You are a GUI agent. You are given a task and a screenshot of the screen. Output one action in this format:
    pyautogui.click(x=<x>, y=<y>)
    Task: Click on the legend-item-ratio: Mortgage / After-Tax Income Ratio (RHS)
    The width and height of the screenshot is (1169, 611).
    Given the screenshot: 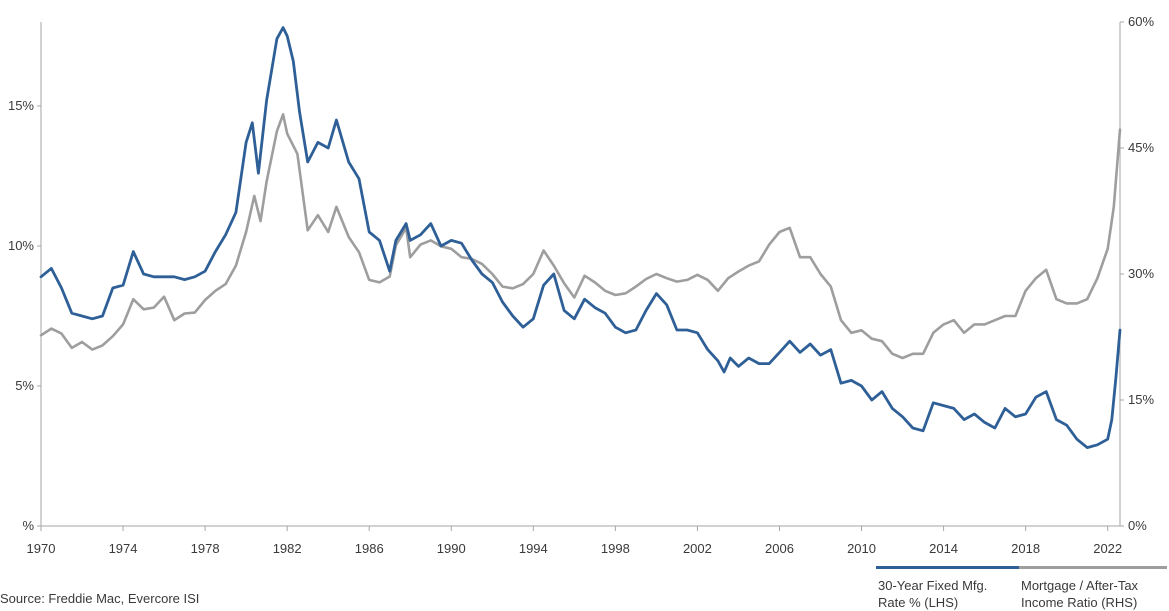 What is the action you would take?
    pyautogui.click(x=1093, y=588)
    